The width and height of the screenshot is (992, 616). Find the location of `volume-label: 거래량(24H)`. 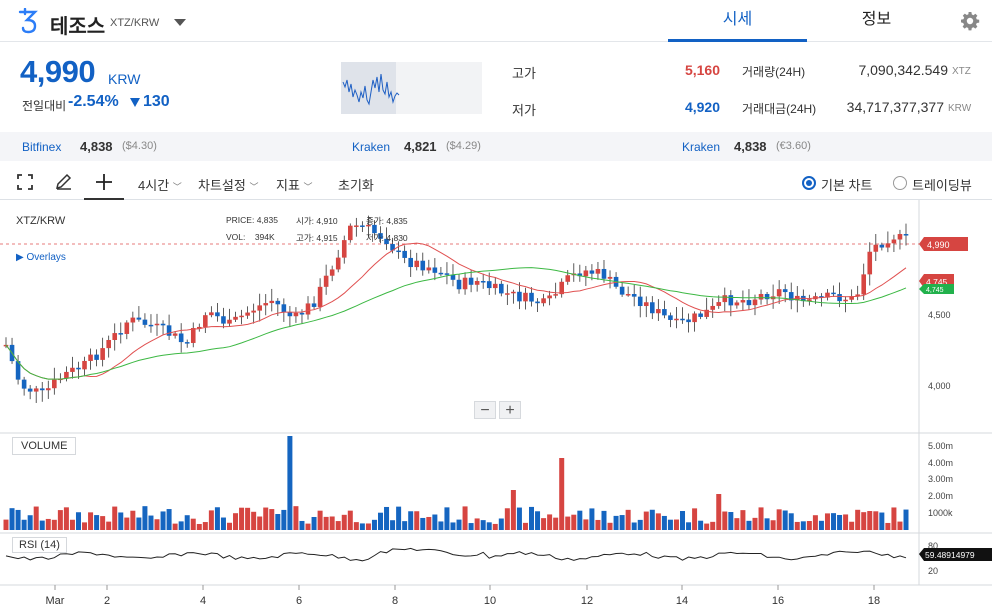

volume-label: 거래량(24H) is located at coordinates (774, 72).